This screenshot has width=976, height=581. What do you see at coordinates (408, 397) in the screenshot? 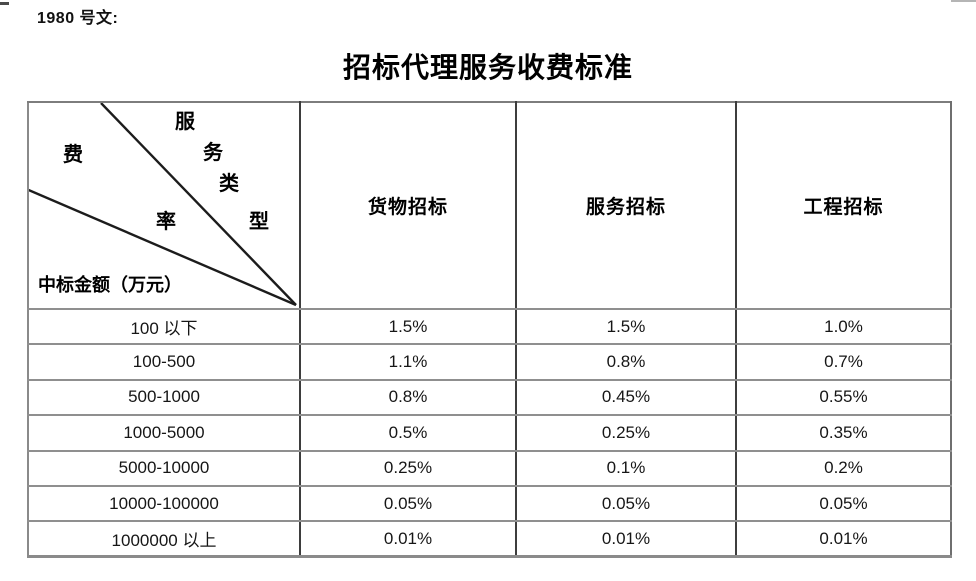
I see `rate-goods: 0.8%` at bounding box center [408, 397].